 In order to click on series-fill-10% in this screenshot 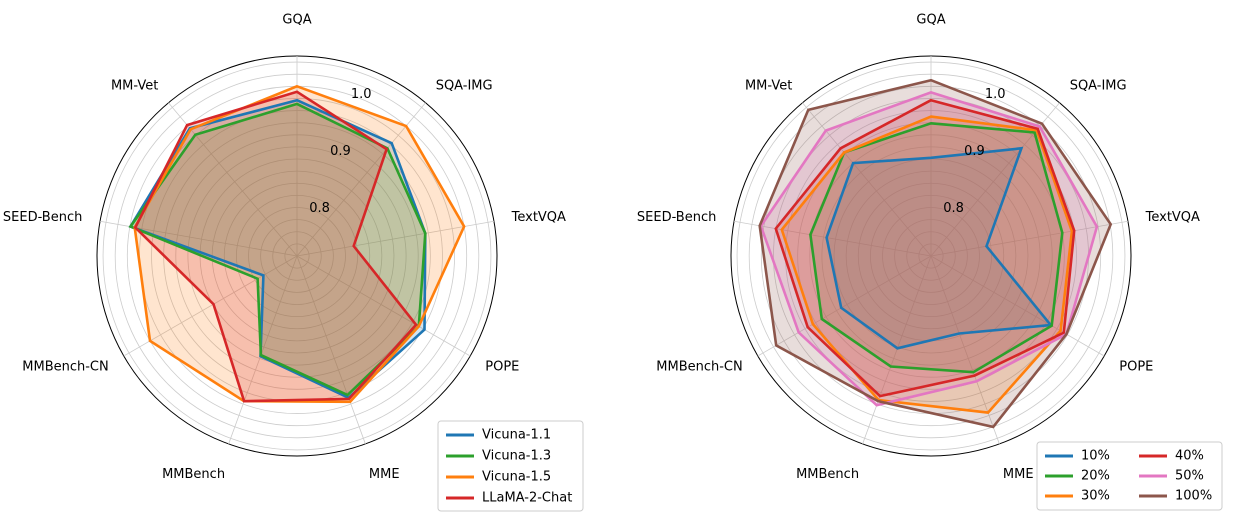, I will do `click(938, 248)`.